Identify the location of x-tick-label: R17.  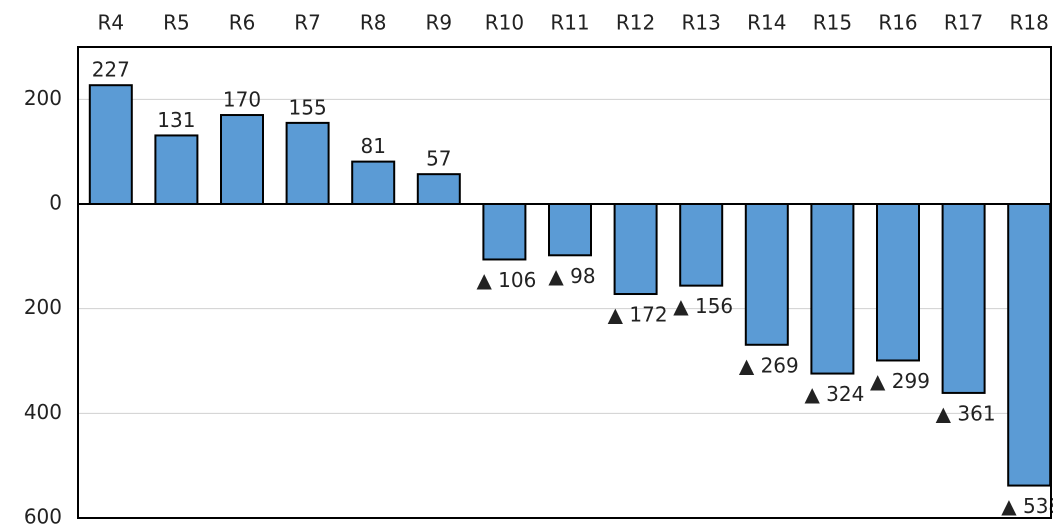
(963, 23).